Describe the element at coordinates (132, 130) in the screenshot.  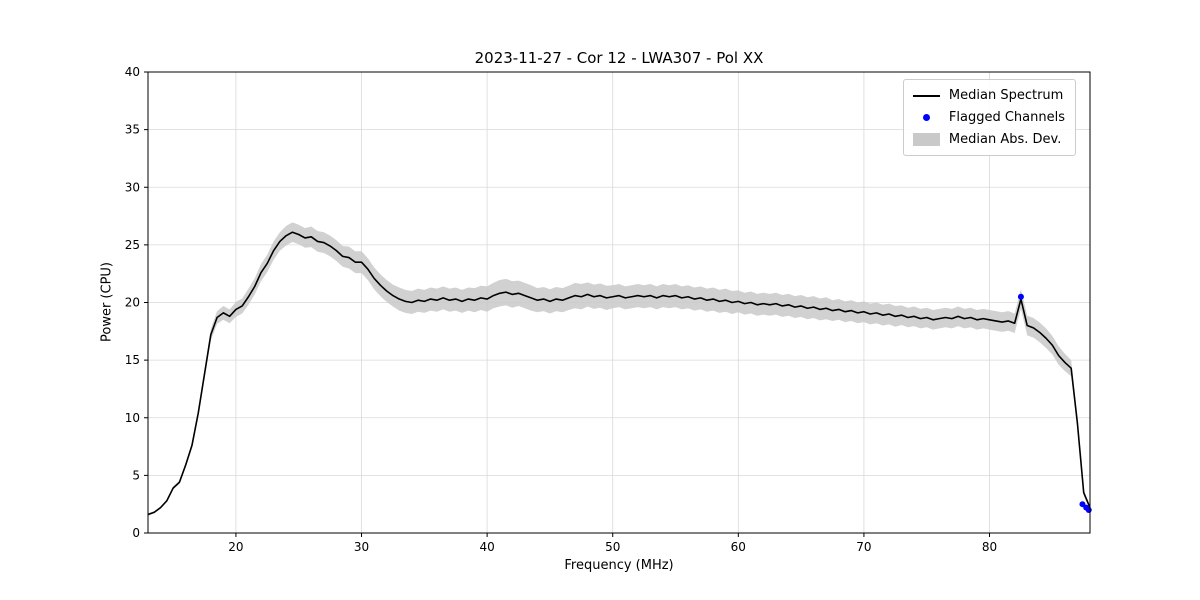
I see `y-tick-label: 35` at that location.